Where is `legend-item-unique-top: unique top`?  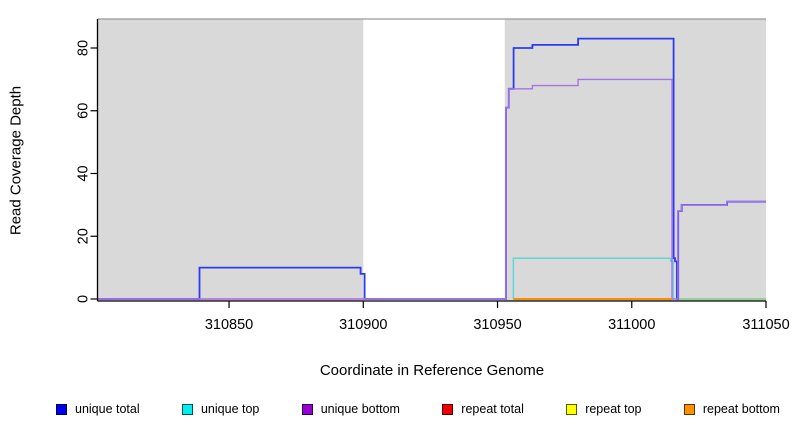 legend-item-unique-top: unique top is located at coordinates (220, 409).